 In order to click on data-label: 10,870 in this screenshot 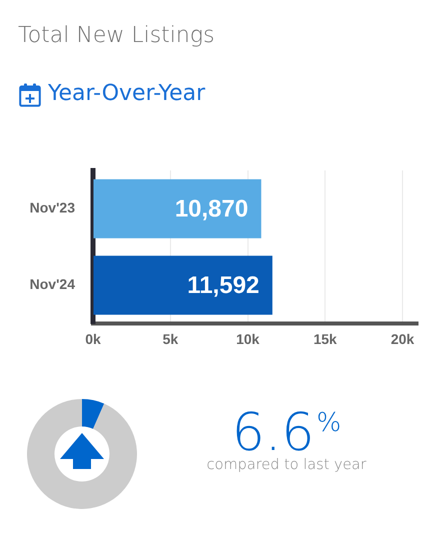, I will do `click(211, 208)`.